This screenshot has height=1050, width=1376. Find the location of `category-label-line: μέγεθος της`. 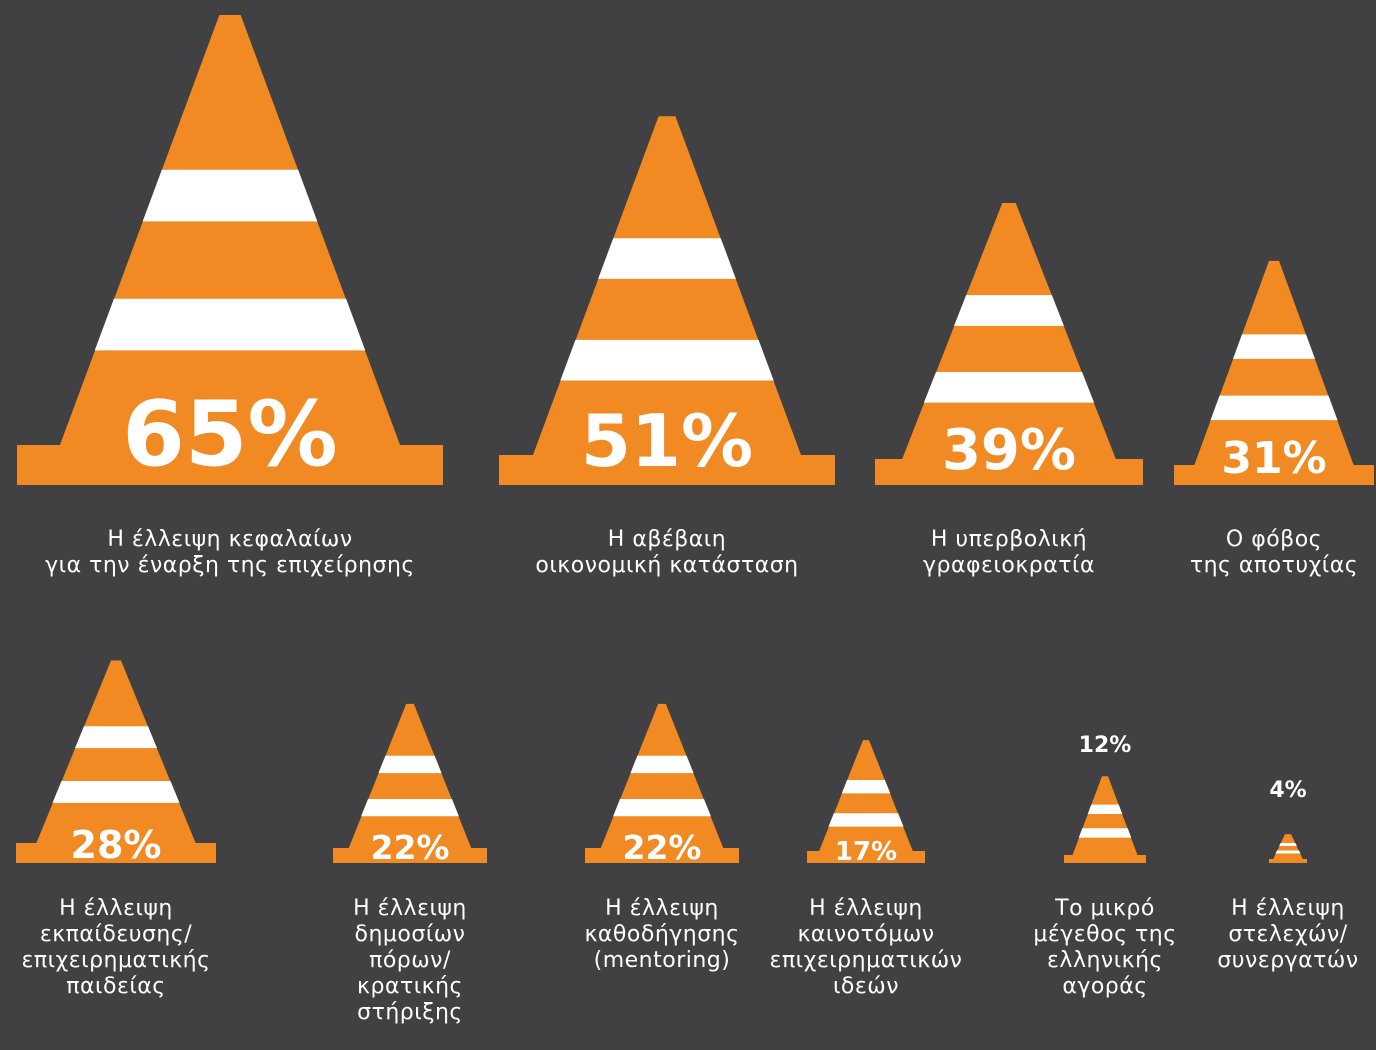

category-label-line: μέγεθος της is located at coordinates (1105, 934).